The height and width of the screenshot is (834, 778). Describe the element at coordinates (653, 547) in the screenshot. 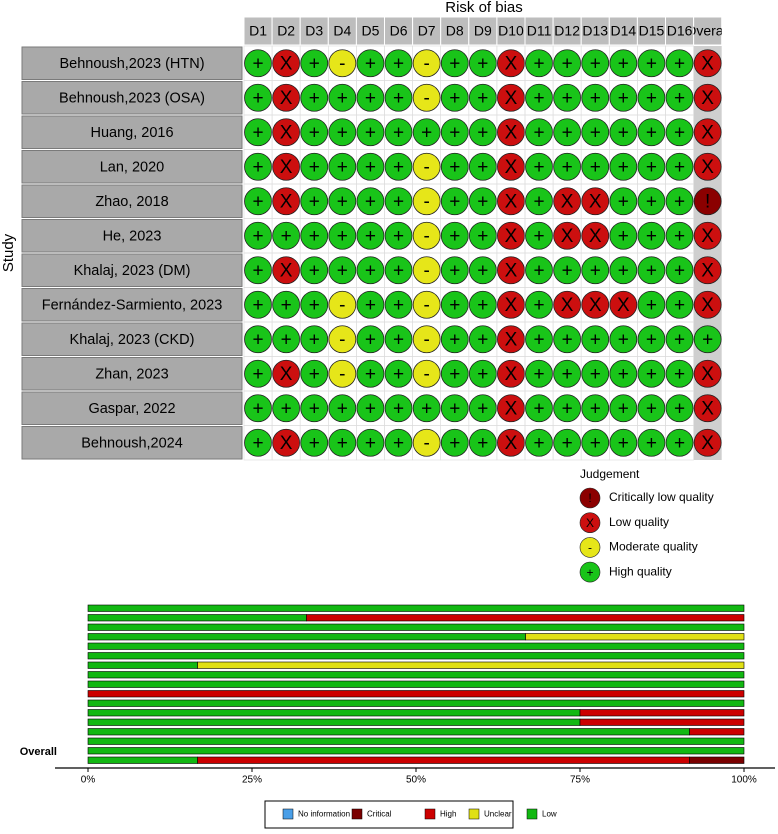

I see `legend-label: Moderate quality` at that location.